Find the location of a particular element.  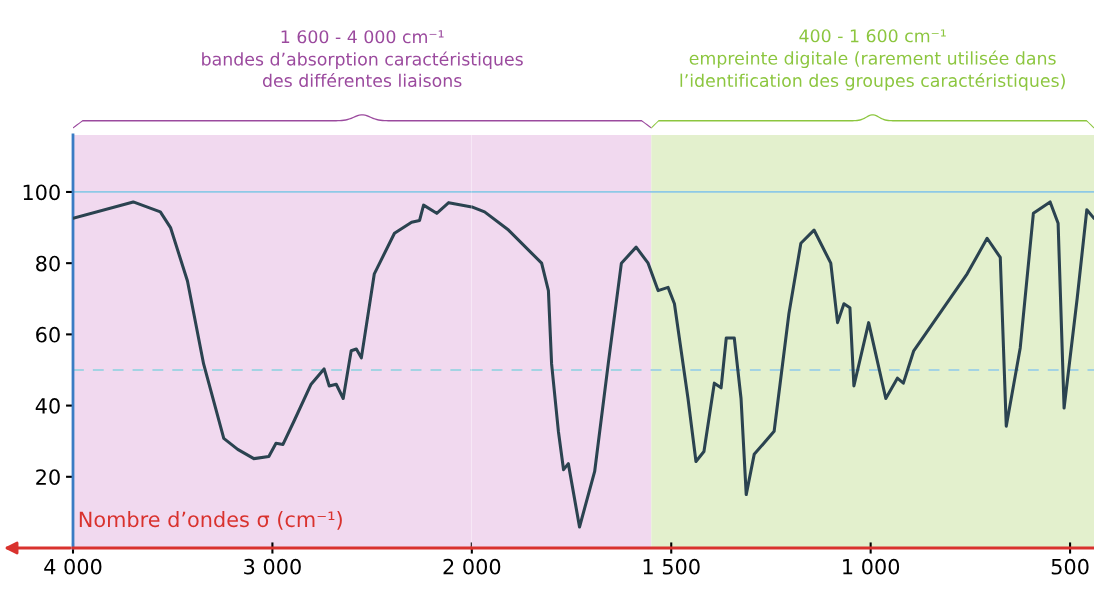

y-tick-label: 40 is located at coordinates (47, 406).